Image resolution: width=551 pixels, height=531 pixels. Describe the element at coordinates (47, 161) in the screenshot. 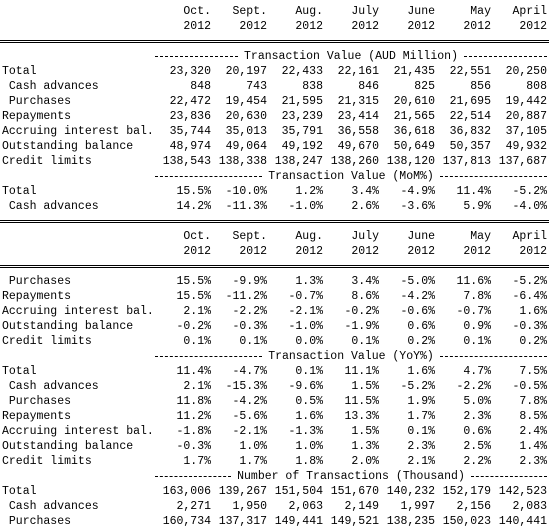

I see `row-label: Credit limits` at that location.